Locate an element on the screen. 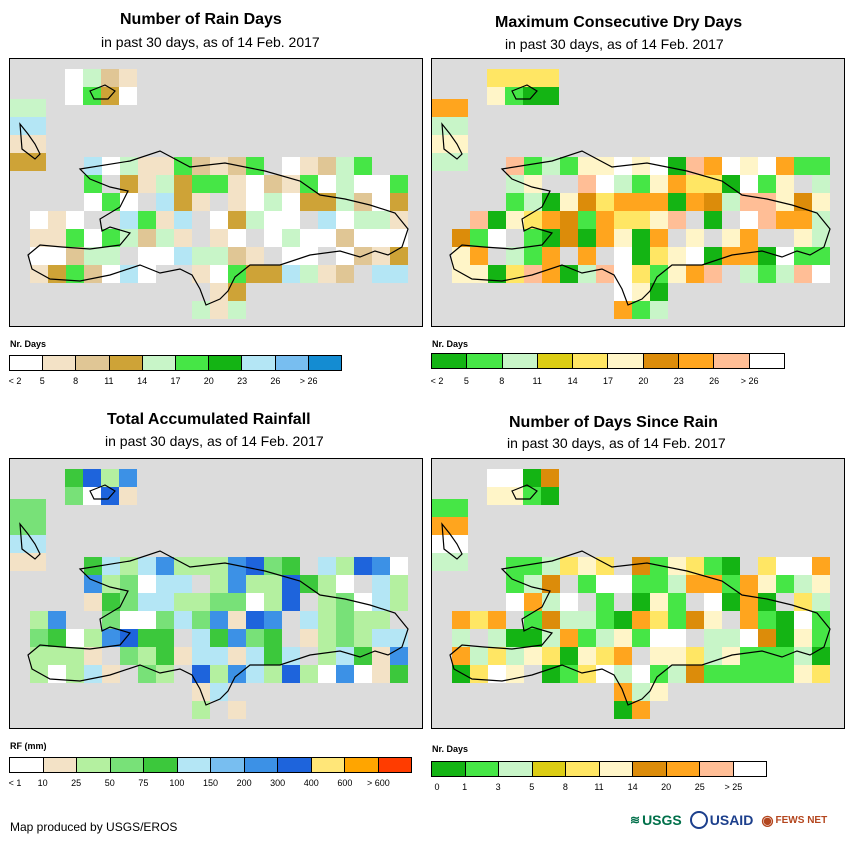  usaid-seal-icon is located at coordinates (698, 820).